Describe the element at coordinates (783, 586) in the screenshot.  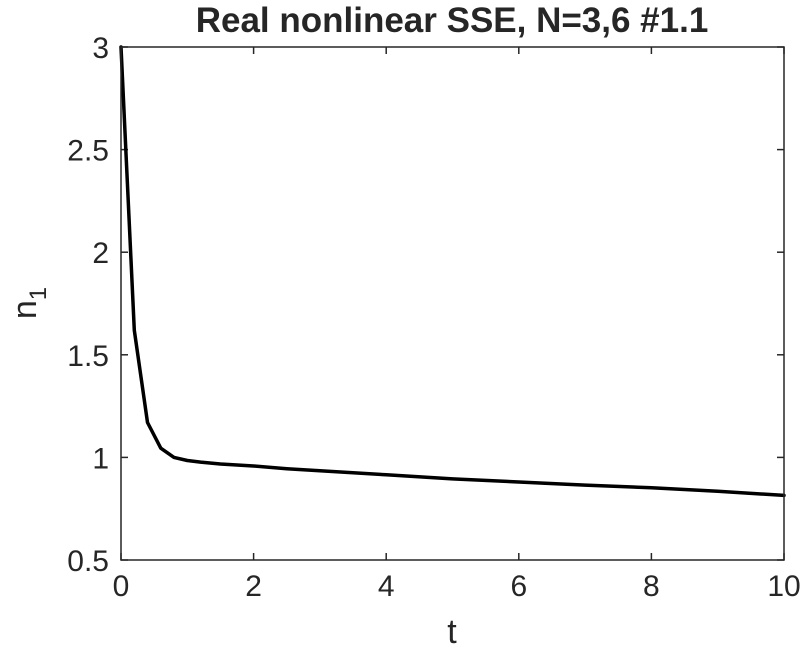
I see `x-tick-label: 10` at that location.